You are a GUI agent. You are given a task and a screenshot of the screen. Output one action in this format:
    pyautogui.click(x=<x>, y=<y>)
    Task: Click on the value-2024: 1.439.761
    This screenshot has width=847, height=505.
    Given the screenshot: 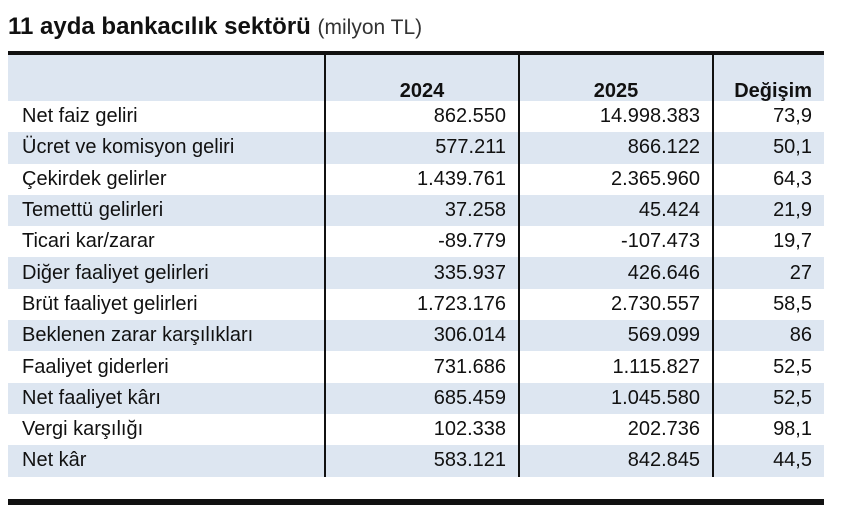 What is the action you would take?
    pyautogui.click(x=421, y=179)
    